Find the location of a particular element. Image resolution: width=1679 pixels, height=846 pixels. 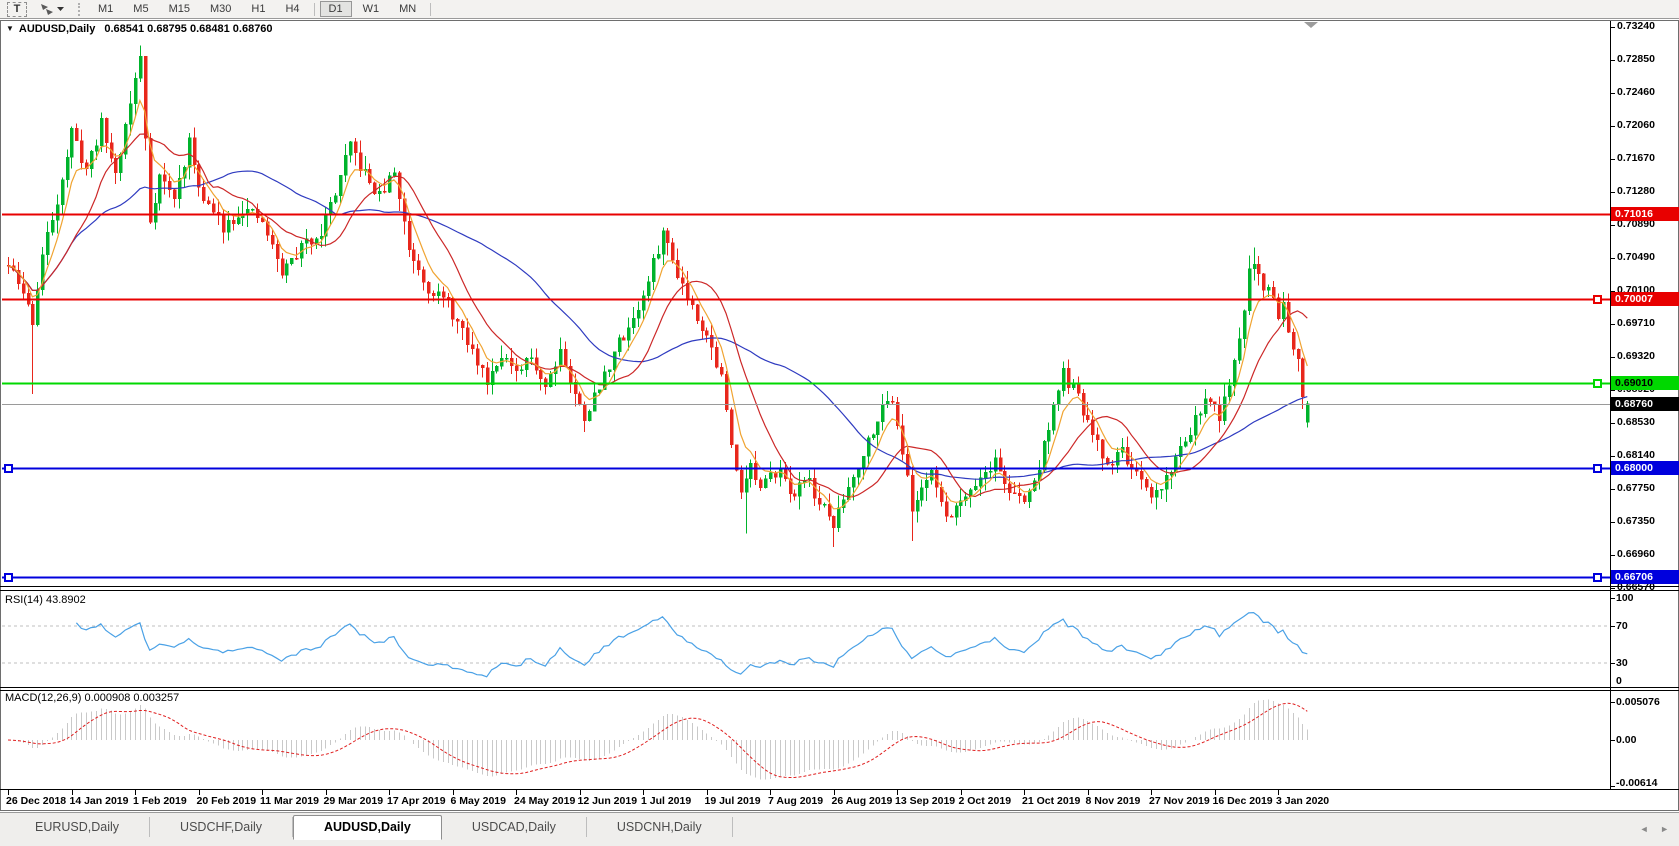

collapse-icon: ▼ is located at coordinates (10, 28).